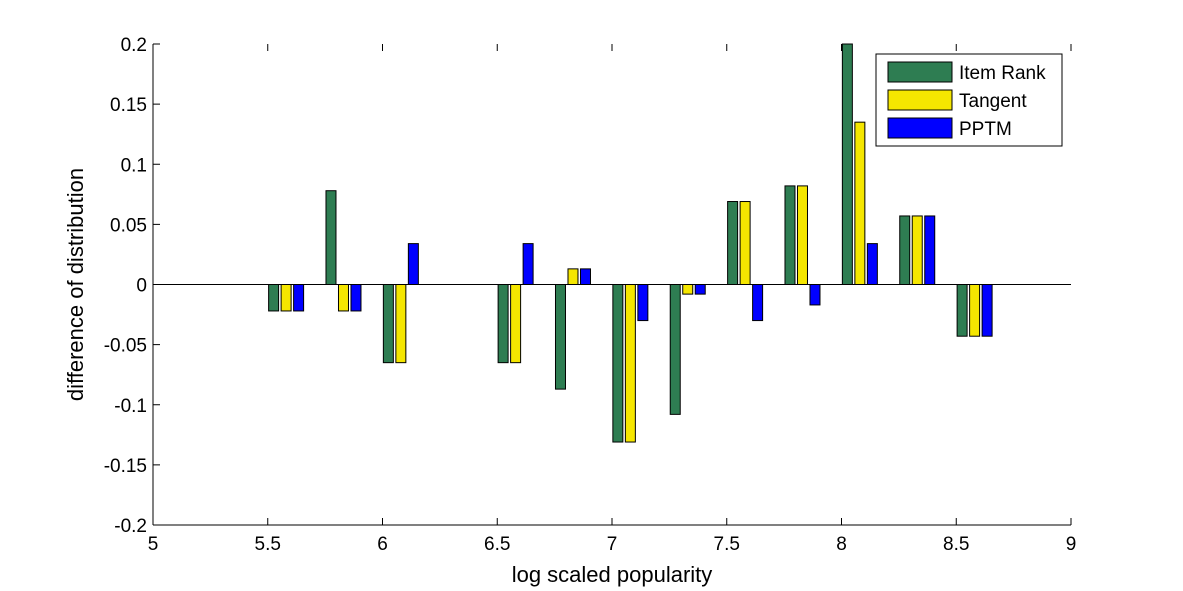  I want to click on y-tick-label: -0.05, so click(125, 346).